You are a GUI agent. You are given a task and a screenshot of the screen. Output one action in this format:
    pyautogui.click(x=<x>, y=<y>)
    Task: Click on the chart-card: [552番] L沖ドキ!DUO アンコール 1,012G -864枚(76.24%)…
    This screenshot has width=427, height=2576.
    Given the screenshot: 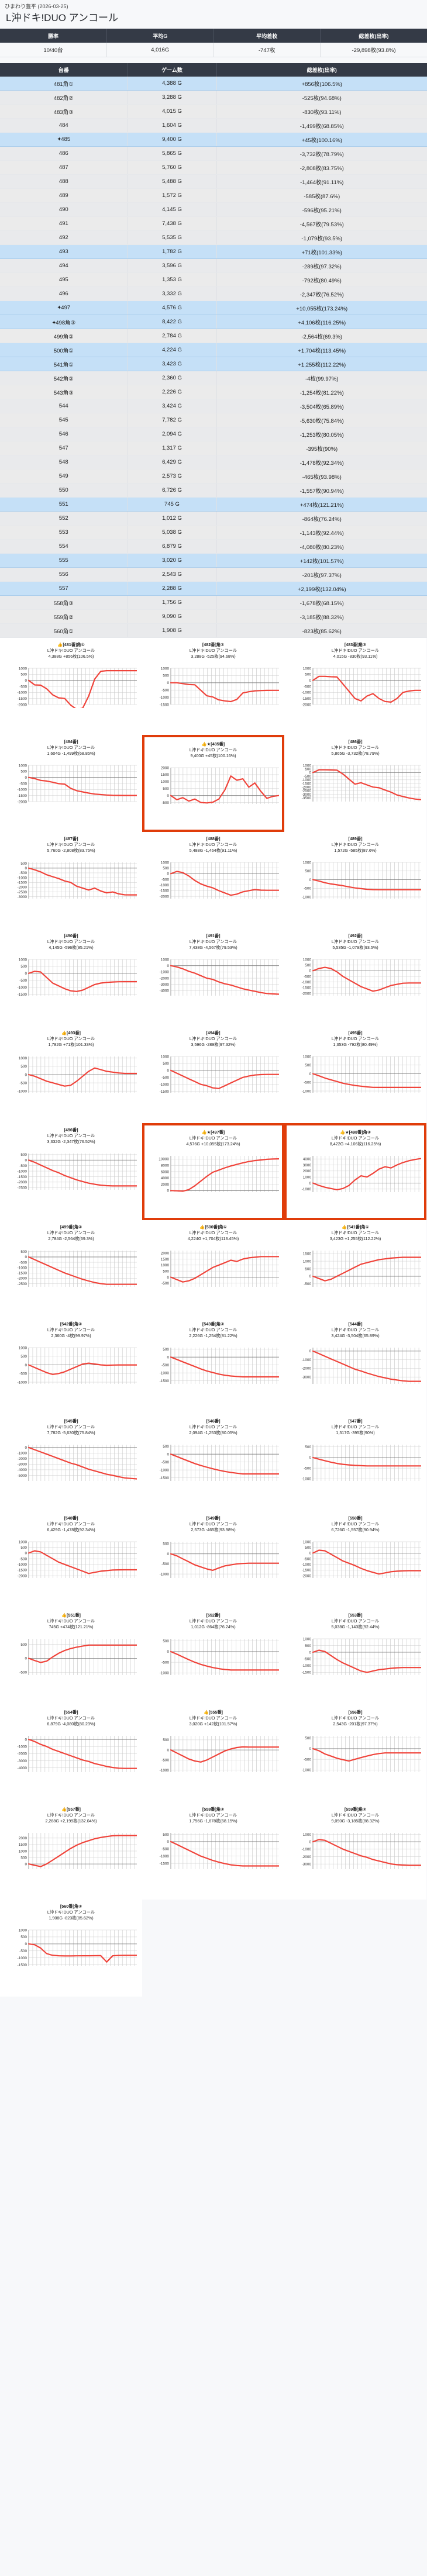 What is the action you would take?
    pyautogui.click(x=213, y=1657)
    